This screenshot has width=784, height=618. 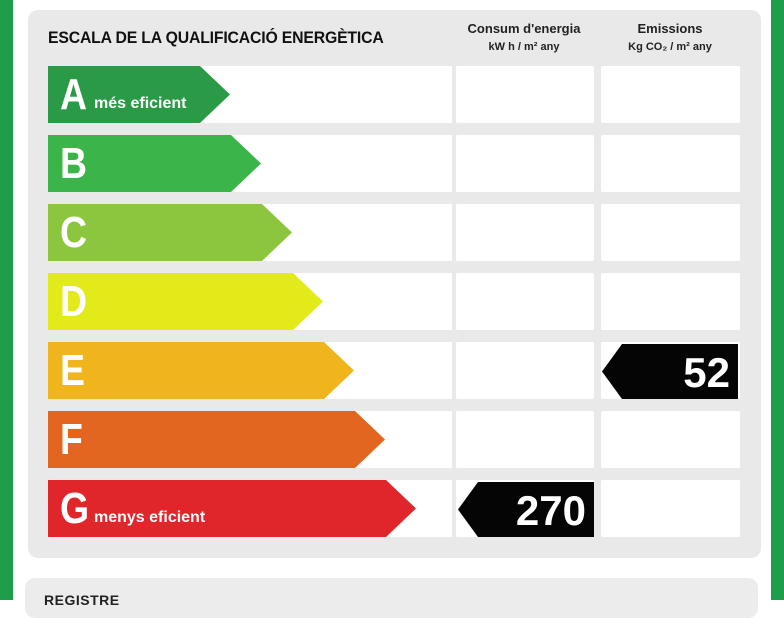 What do you see at coordinates (185, 301) in the screenshot?
I see `rating-arrow-d: D` at bounding box center [185, 301].